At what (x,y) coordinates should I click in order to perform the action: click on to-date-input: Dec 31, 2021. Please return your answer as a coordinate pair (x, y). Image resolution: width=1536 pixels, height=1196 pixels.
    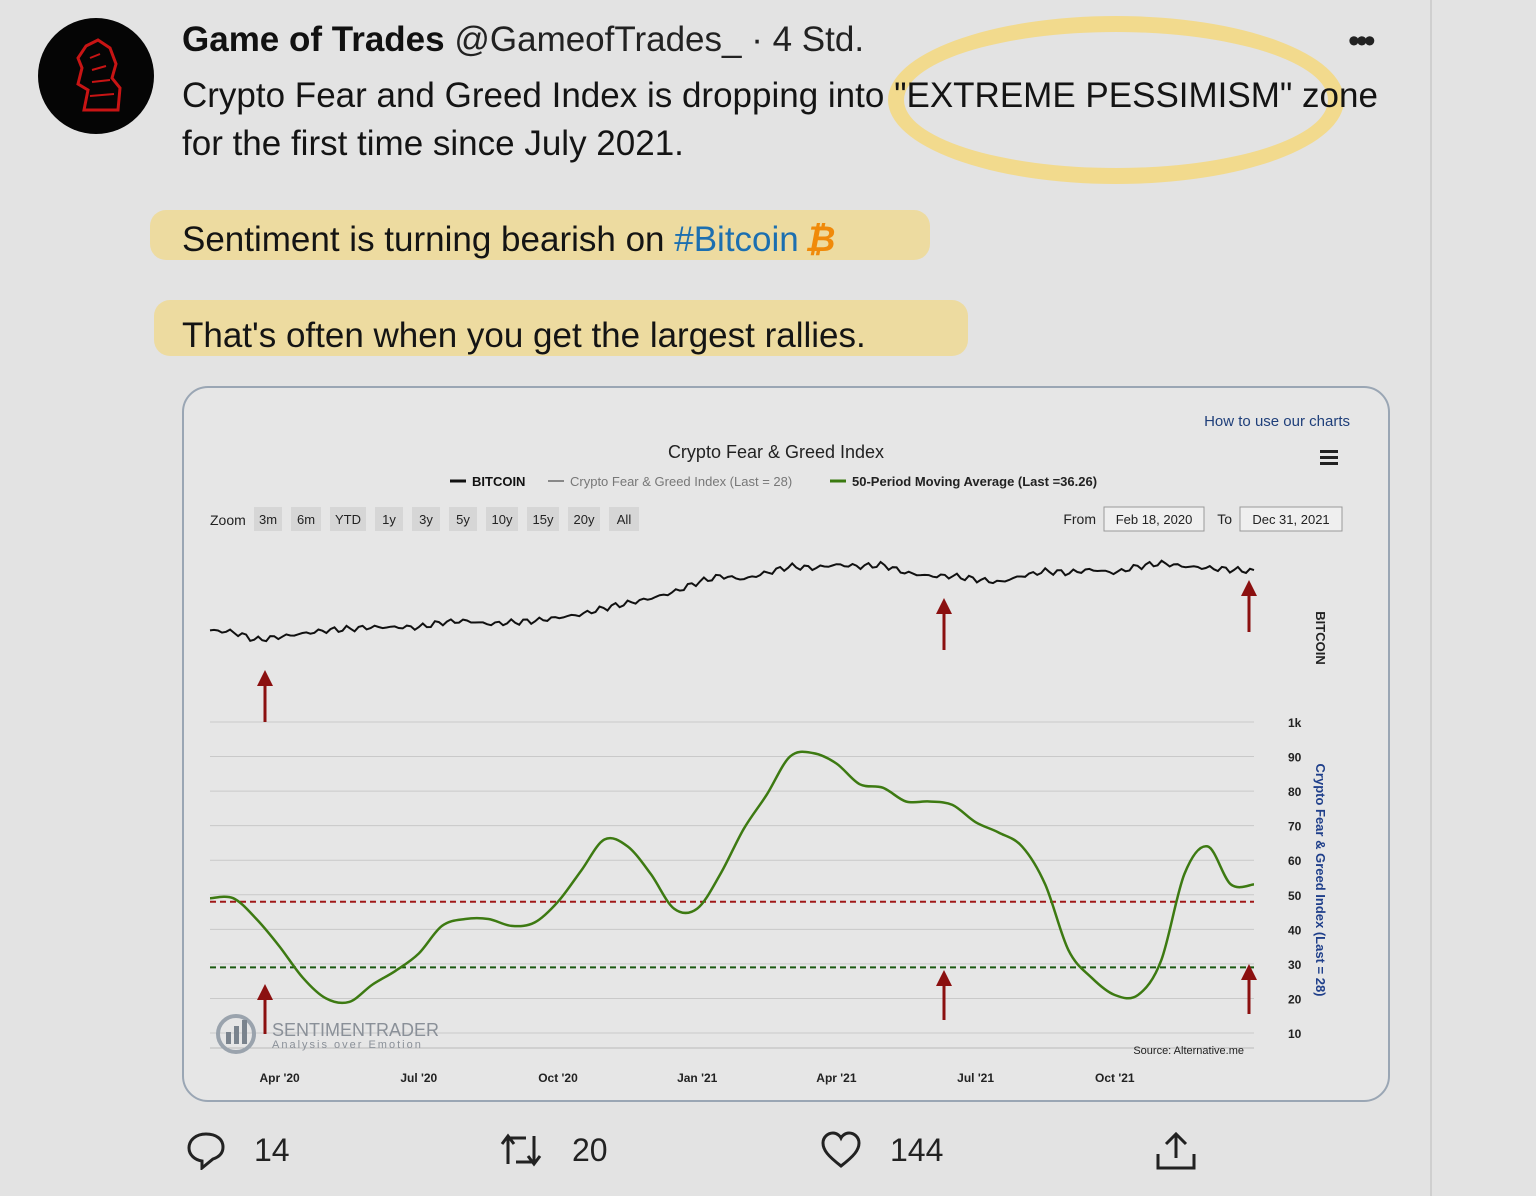
    Looking at the image, I should click on (1290, 519).